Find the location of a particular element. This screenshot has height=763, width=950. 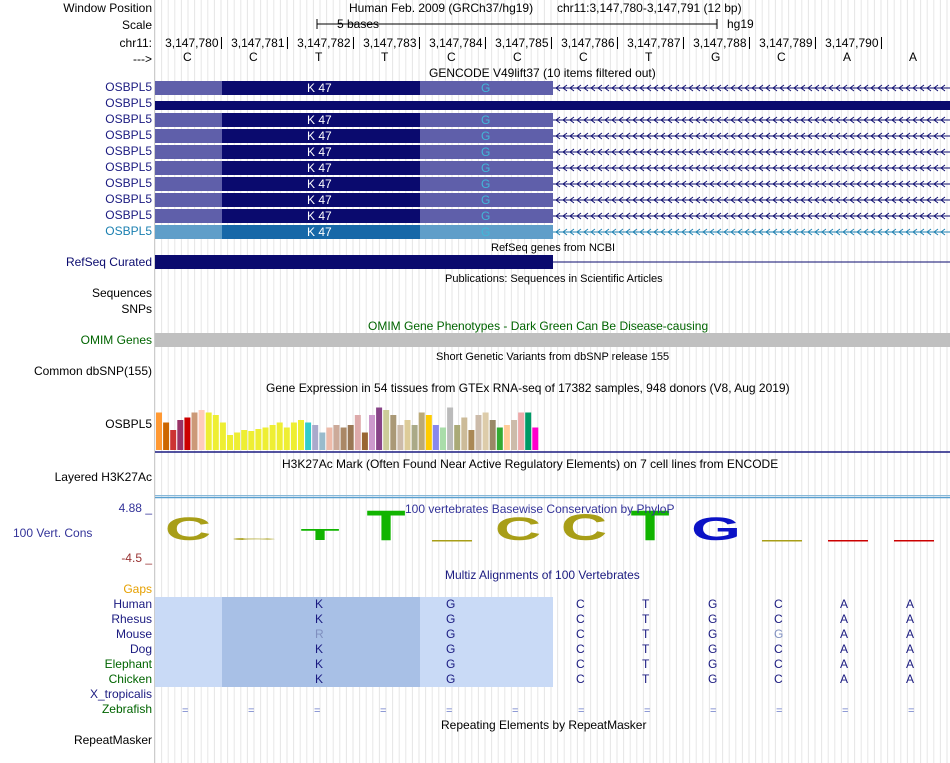

multiz-title: Multiz Alignments of 100 Vertebrates is located at coordinates (542, 575).